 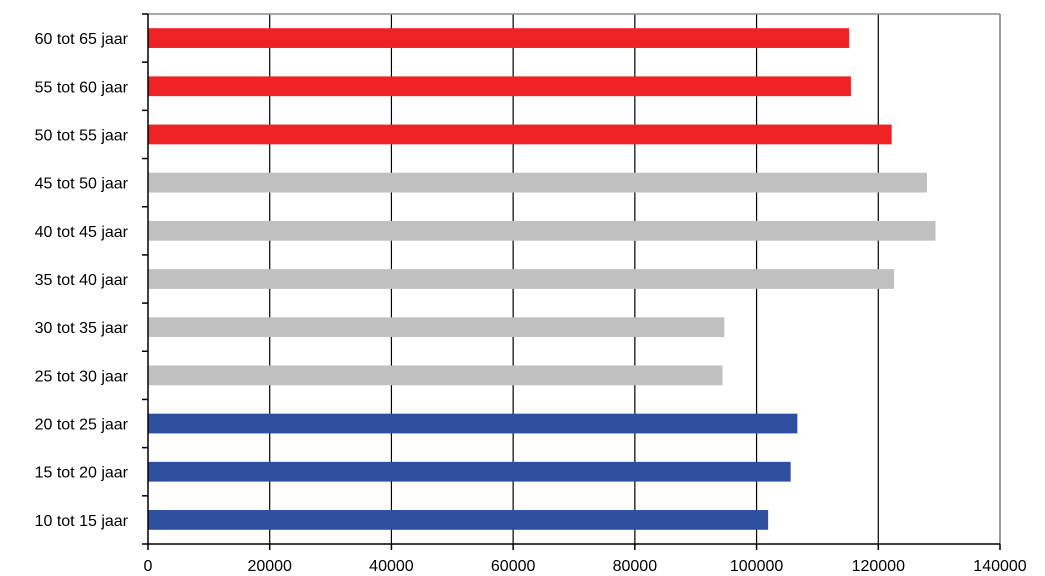 What do you see at coordinates (82, 135) in the screenshot?
I see `category-label: 50 tot 55 jaar` at bounding box center [82, 135].